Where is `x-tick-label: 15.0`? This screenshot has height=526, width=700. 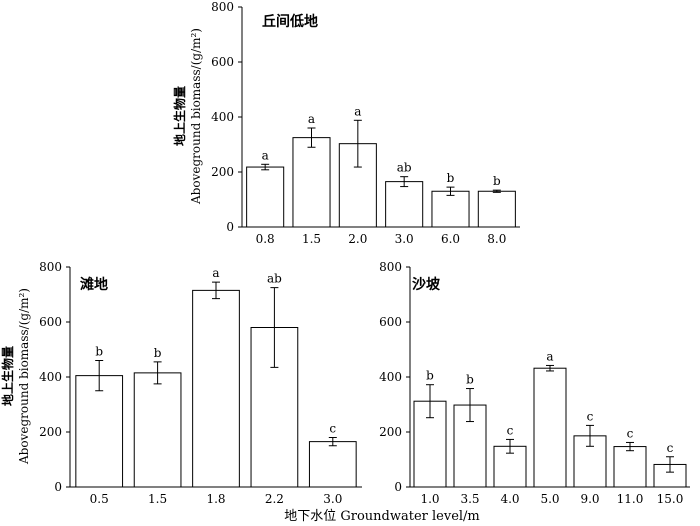
x-tick-label: 15.0 is located at coordinates (670, 499).